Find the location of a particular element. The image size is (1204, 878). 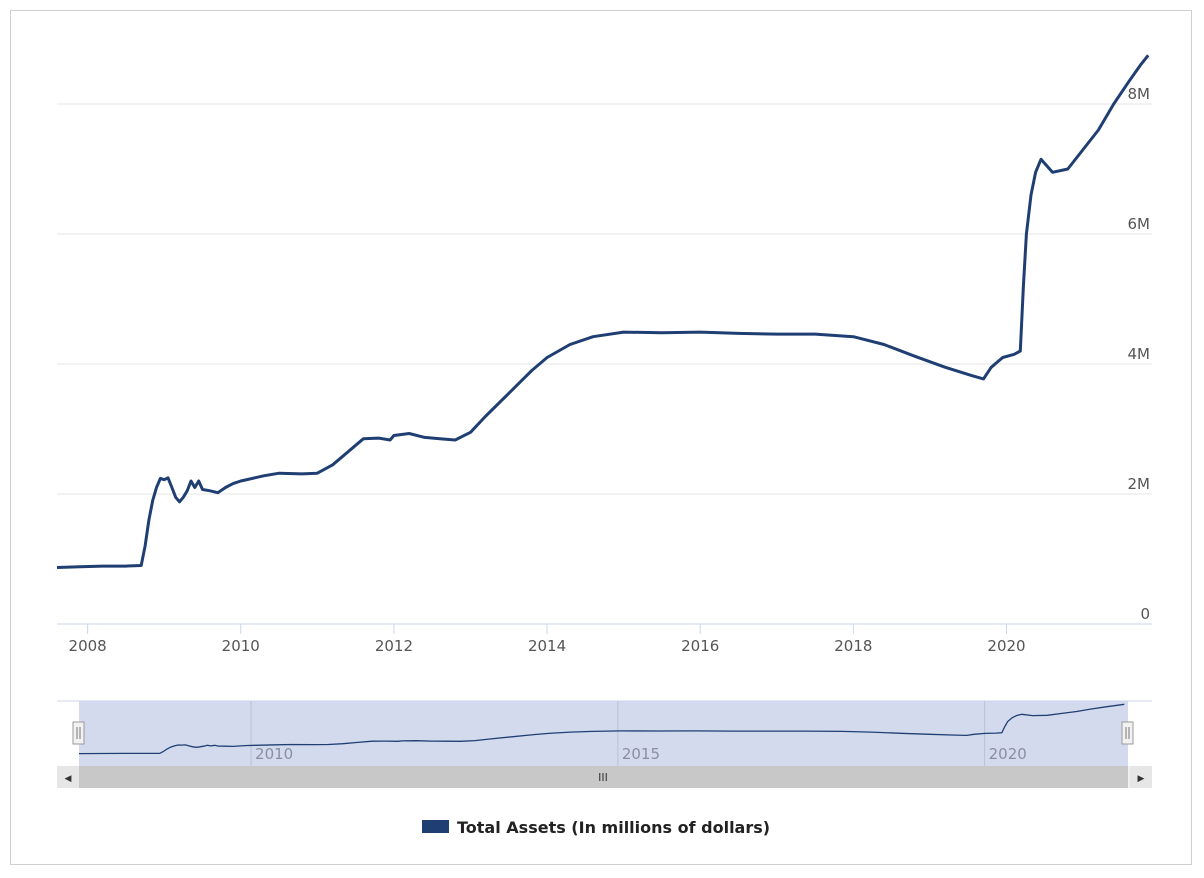

scrollbar-thumb is located at coordinates (603, 777).